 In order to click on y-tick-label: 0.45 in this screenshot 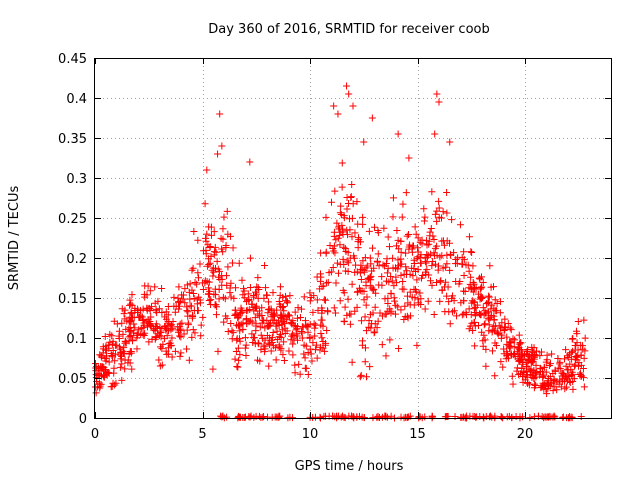, I will do `click(72, 59)`.